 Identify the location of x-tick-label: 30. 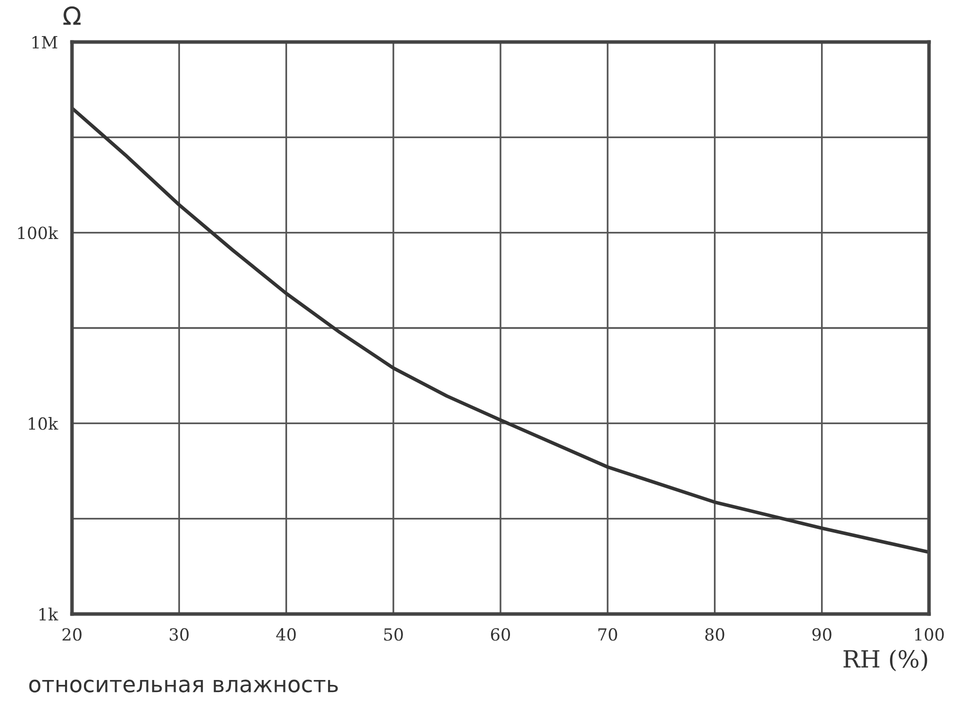
(179, 634).